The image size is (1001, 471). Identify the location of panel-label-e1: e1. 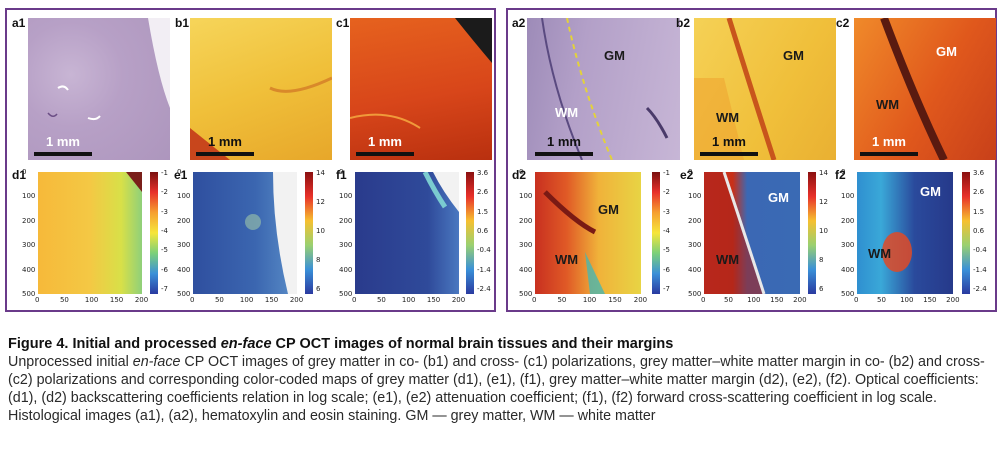
(181, 175).